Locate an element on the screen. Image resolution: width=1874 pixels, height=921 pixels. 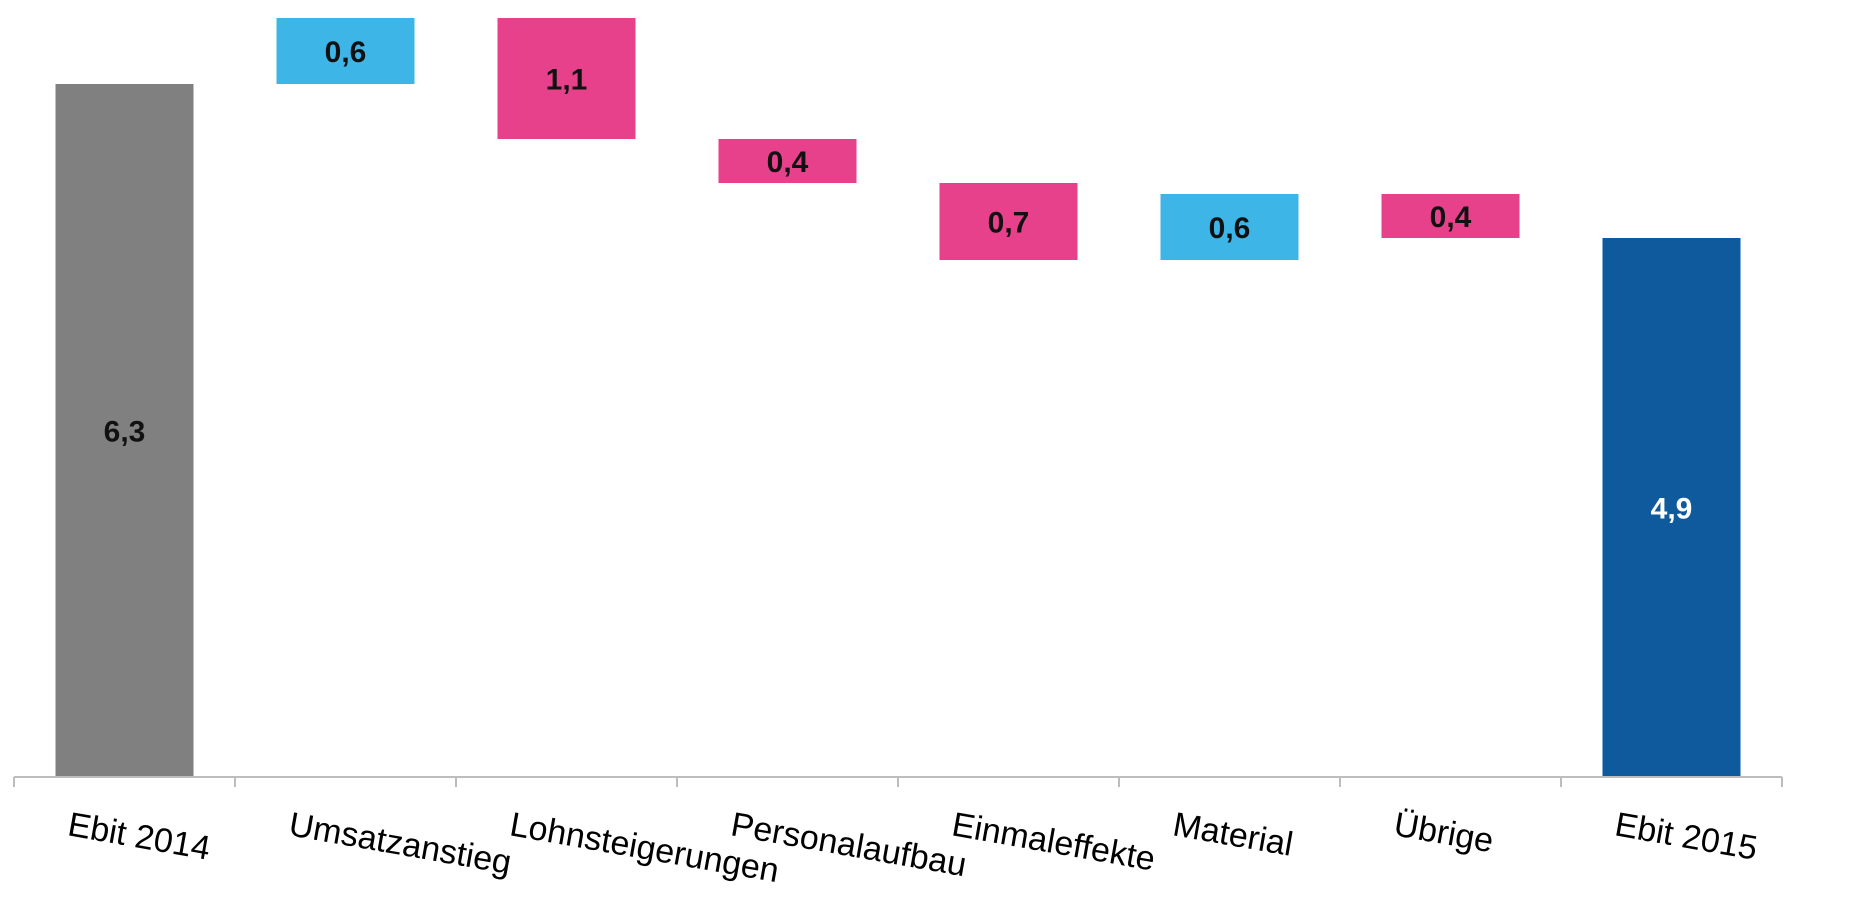
value-label-uebrige: 0,4 is located at coordinates (1451, 217).